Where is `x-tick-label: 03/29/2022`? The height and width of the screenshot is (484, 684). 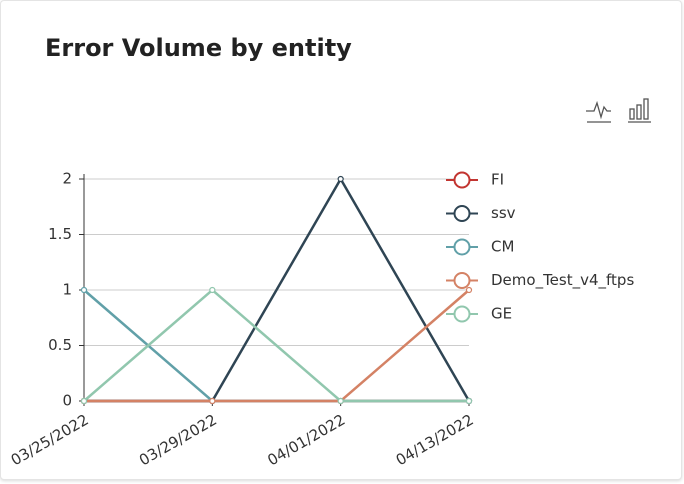
x-tick-label: 03/29/2022 is located at coordinates (178, 440).